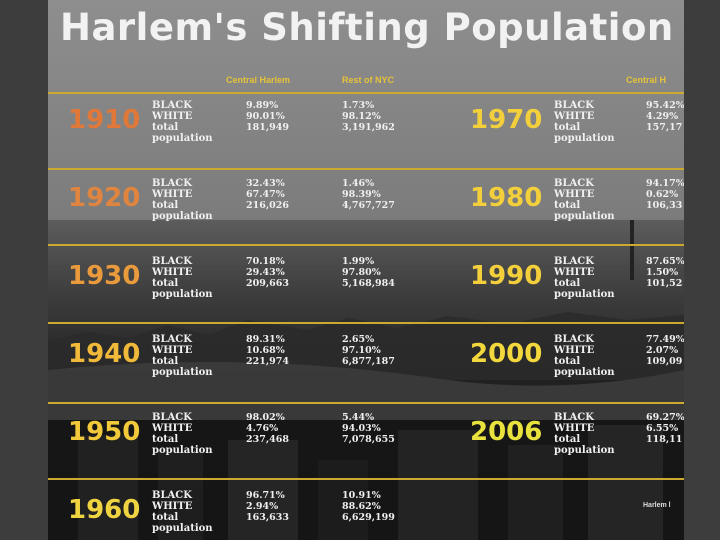 Image resolution: width=720 pixels, height=540 pixels. I want to click on central-harlem-right: 69.27% 6.55% 118,11, so click(665, 428).